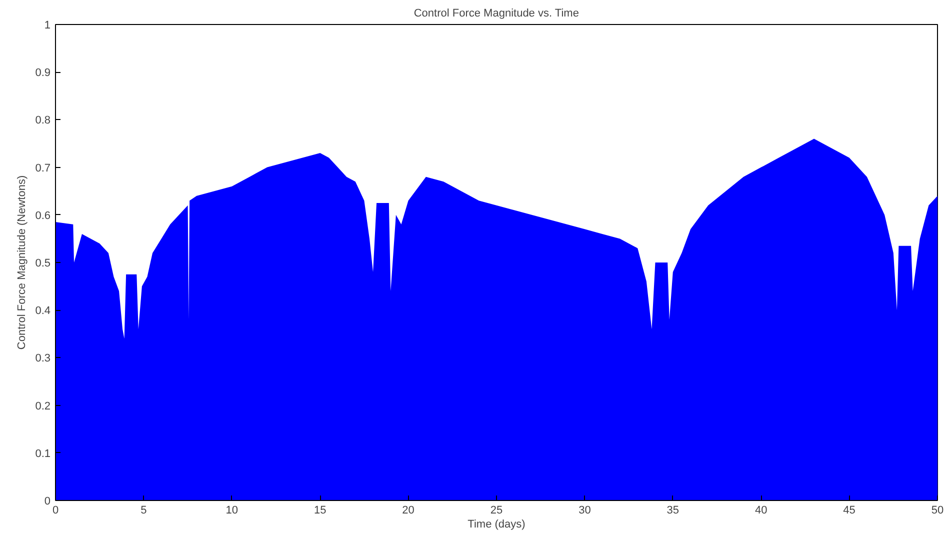 This screenshot has height=533, width=945. Describe the element at coordinates (43, 216) in the screenshot. I see `y-tick-label: 0.6` at that location.